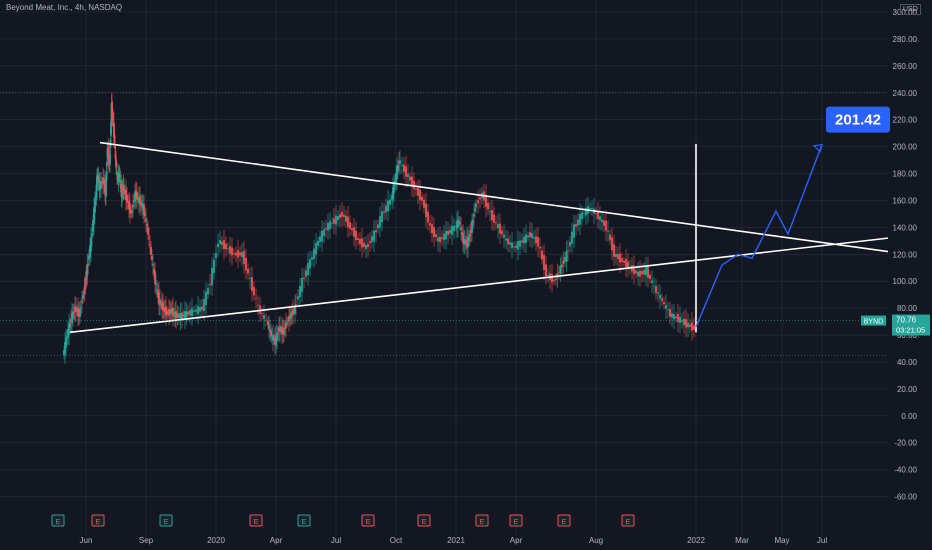  I want to click on x-tick-label: 2020, so click(216, 540).